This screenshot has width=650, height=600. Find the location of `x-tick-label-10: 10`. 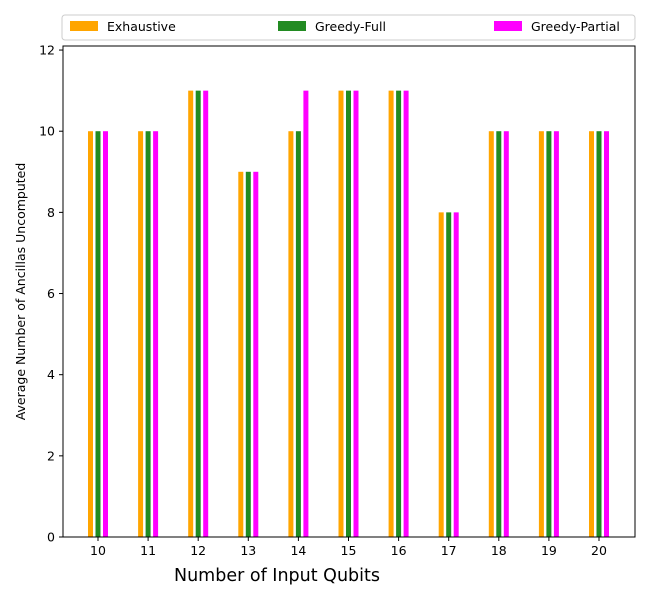

x-tick-label-10: 10 is located at coordinates (98, 550).